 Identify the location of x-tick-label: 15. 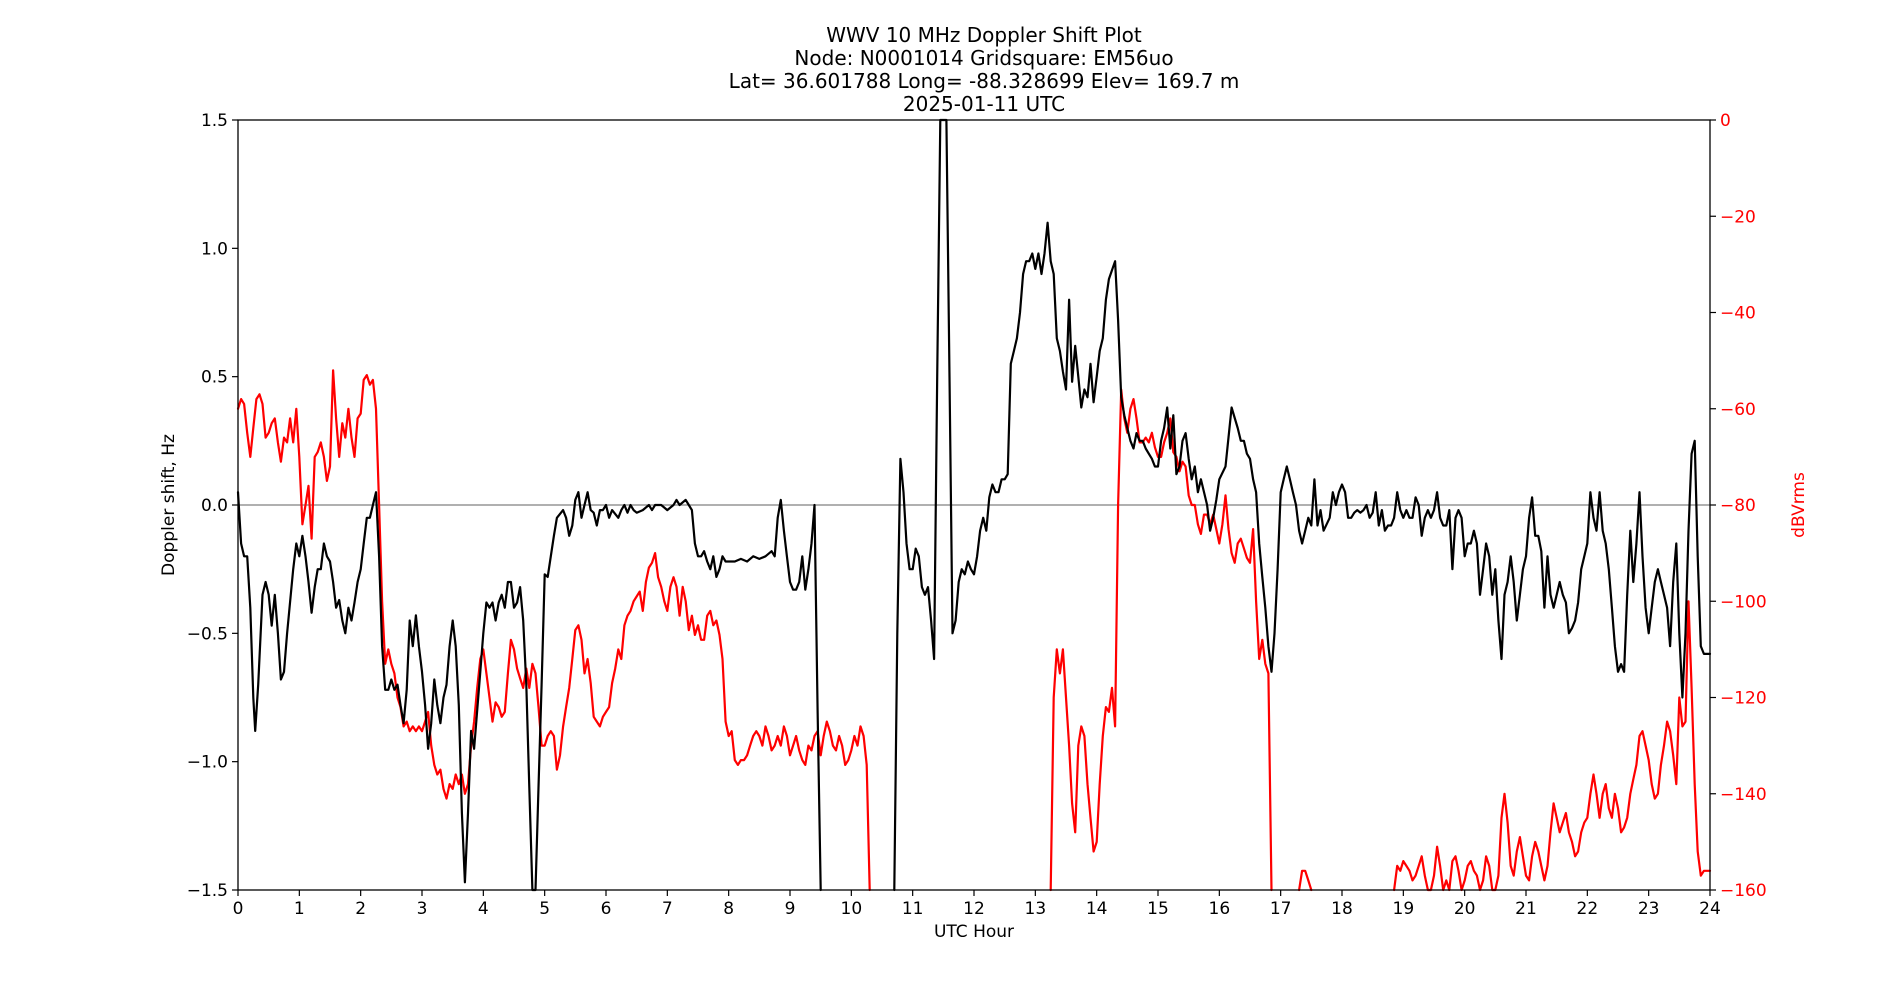
(1158, 909).